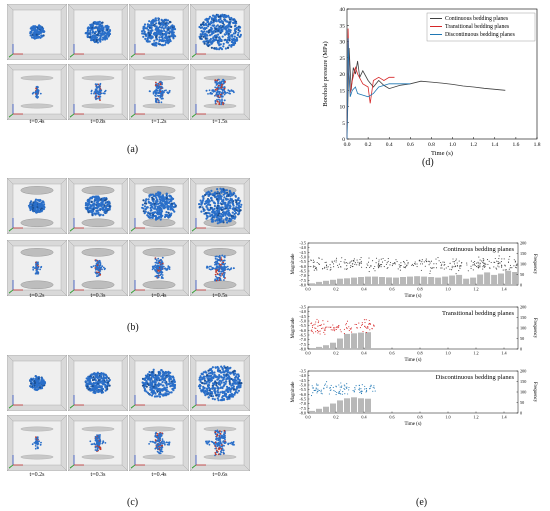  I want to click on y-axis-label: Magnitude, so click(293, 328).